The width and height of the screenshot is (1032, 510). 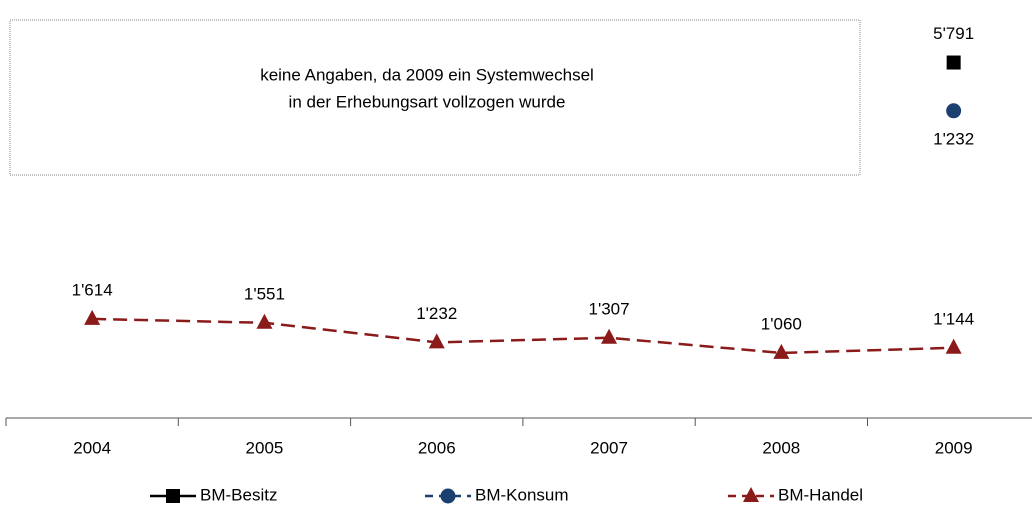 I want to click on x-tick-label: 2006, so click(x=437, y=447).